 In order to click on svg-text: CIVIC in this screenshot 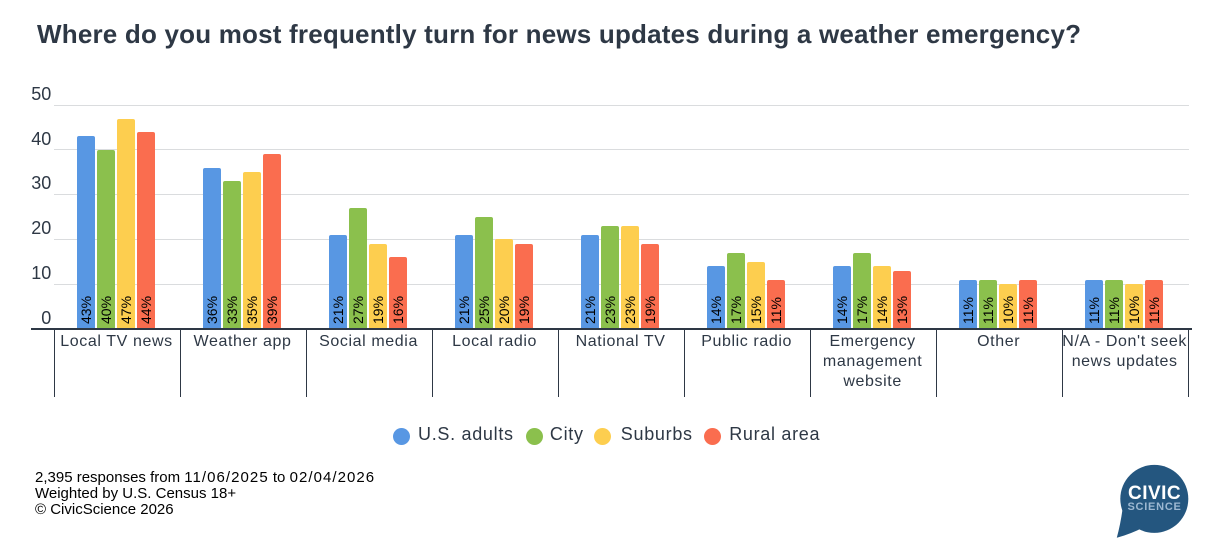, I will do `click(1154, 493)`.